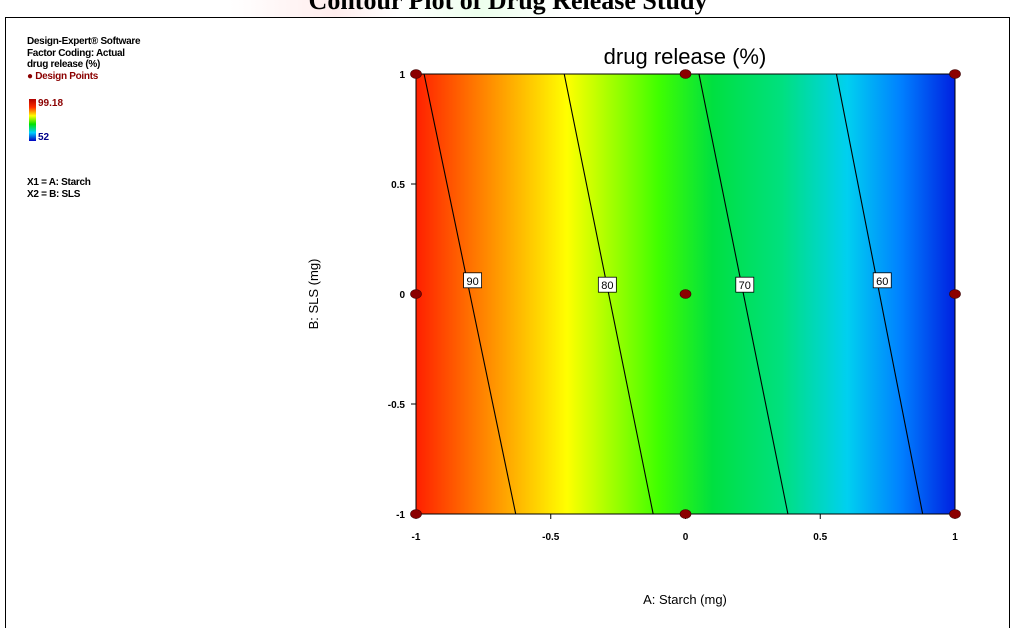  What do you see at coordinates (416, 537) in the screenshot?
I see `x-tick-label: -1` at bounding box center [416, 537].